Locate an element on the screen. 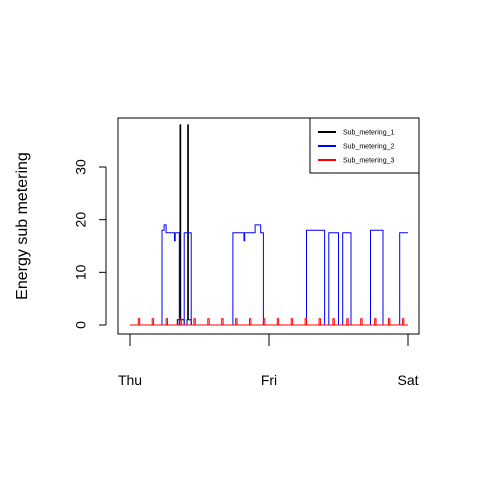 This screenshot has width=480, height=480. y-tick-label: 20 is located at coordinates (81, 220).